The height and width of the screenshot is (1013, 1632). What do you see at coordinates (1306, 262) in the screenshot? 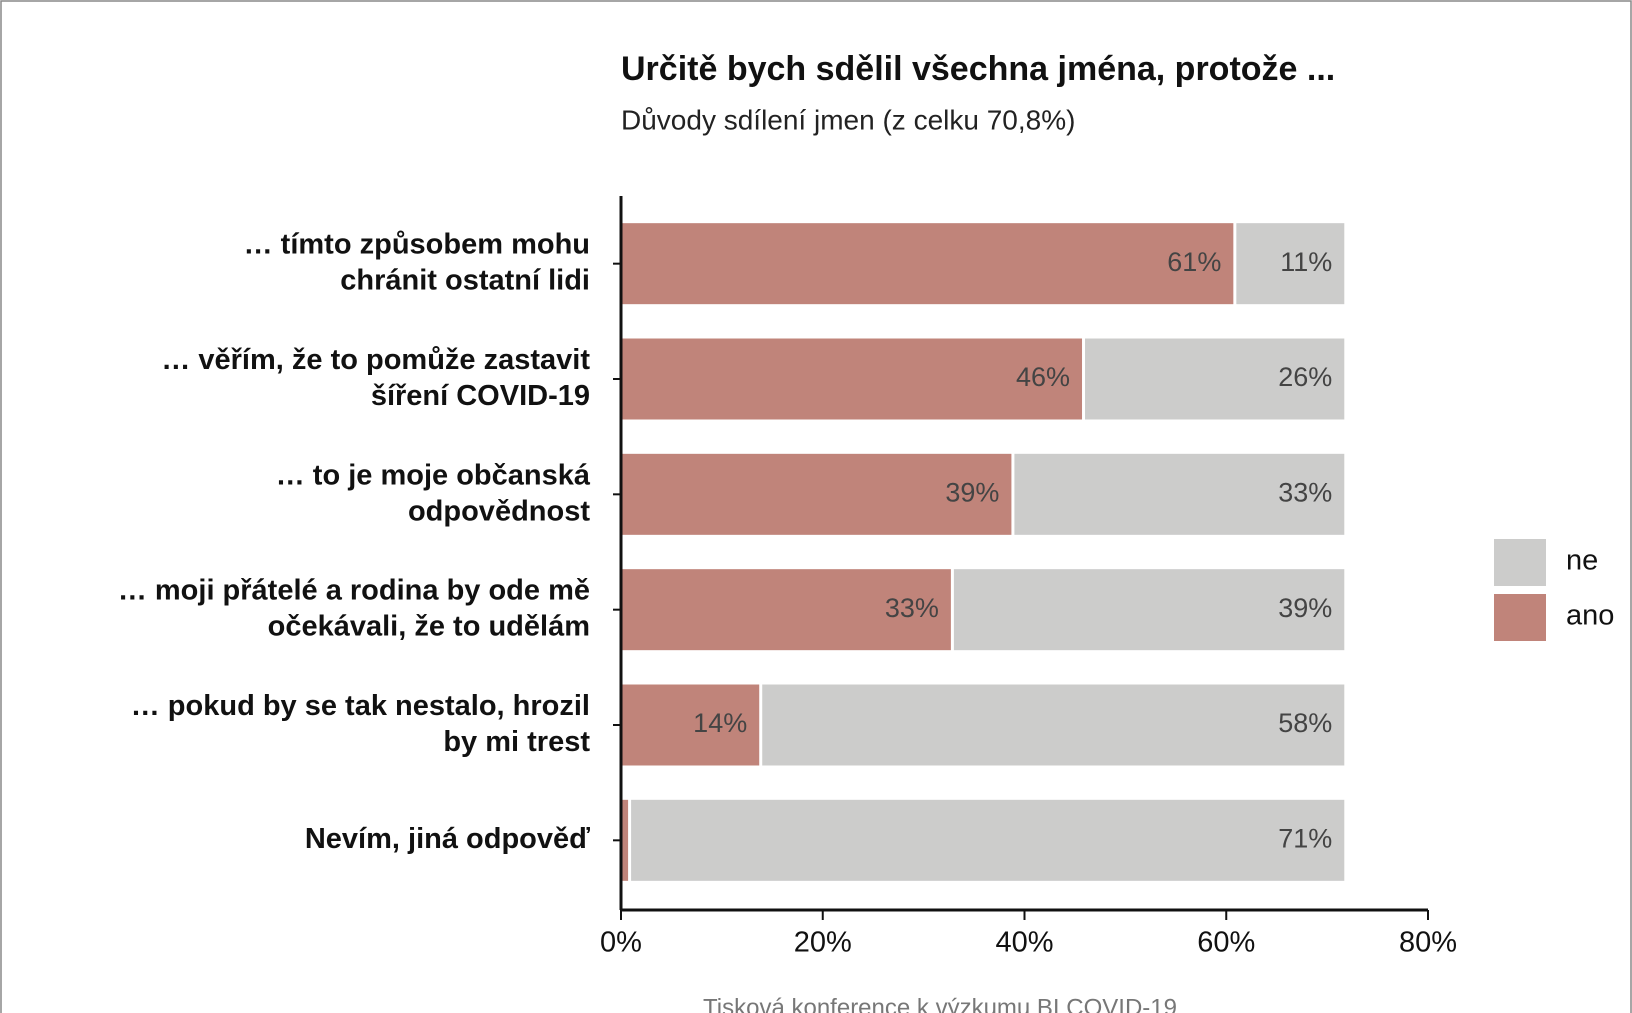
I see `value-label: 11%` at bounding box center [1306, 262].